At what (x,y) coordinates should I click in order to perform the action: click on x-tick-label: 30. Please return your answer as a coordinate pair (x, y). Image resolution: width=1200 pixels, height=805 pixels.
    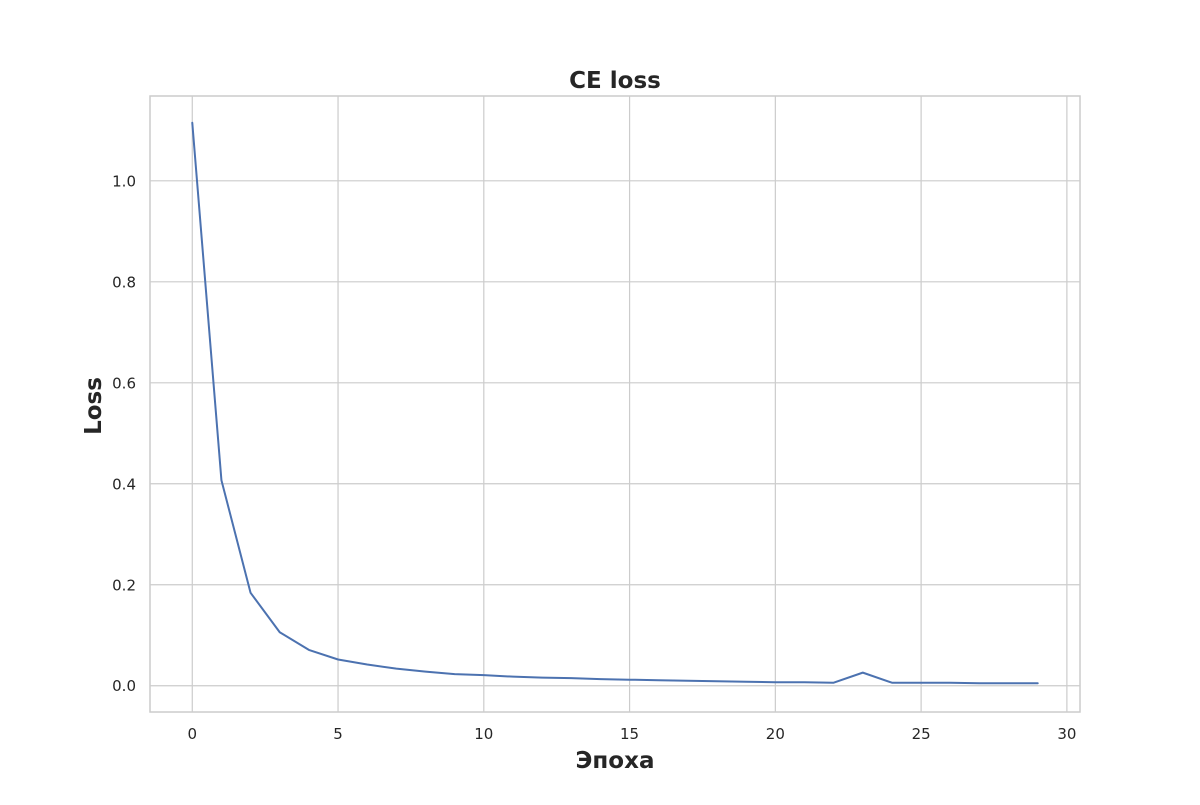
    Looking at the image, I should click on (1066, 734).